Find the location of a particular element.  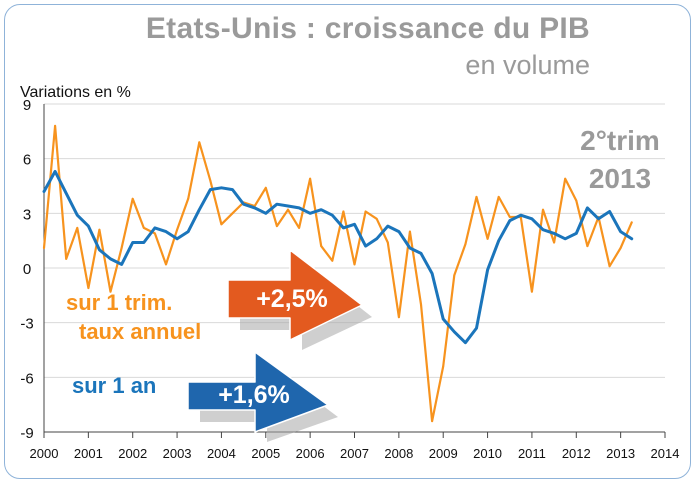

quarterly-value-label: +2,5% is located at coordinates (292, 299).